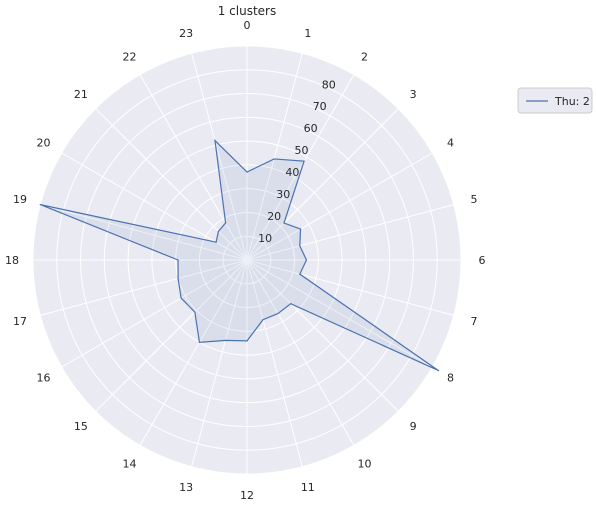 Image resolution: width=596 pixels, height=506 pixels. Describe the element at coordinates (365, 464) in the screenshot. I see `angular-tick-label: 10` at that location.